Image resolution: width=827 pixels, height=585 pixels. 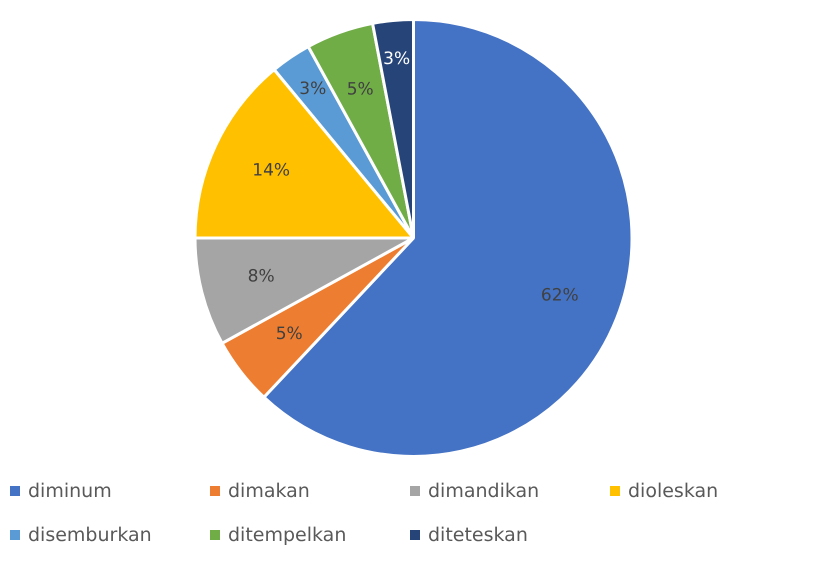 What do you see at coordinates (478, 535) in the screenshot?
I see `legend-label: diteteskan` at bounding box center [478, 535].